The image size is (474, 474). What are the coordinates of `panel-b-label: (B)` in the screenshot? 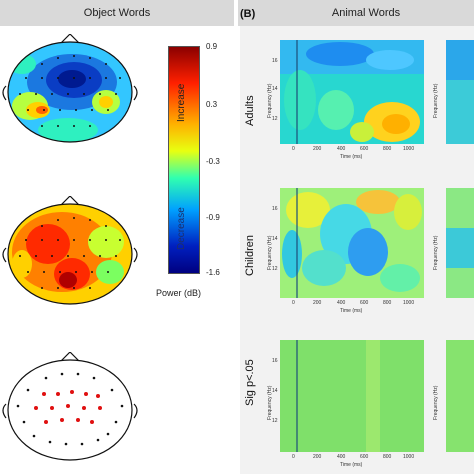 It's located at (248, 14).